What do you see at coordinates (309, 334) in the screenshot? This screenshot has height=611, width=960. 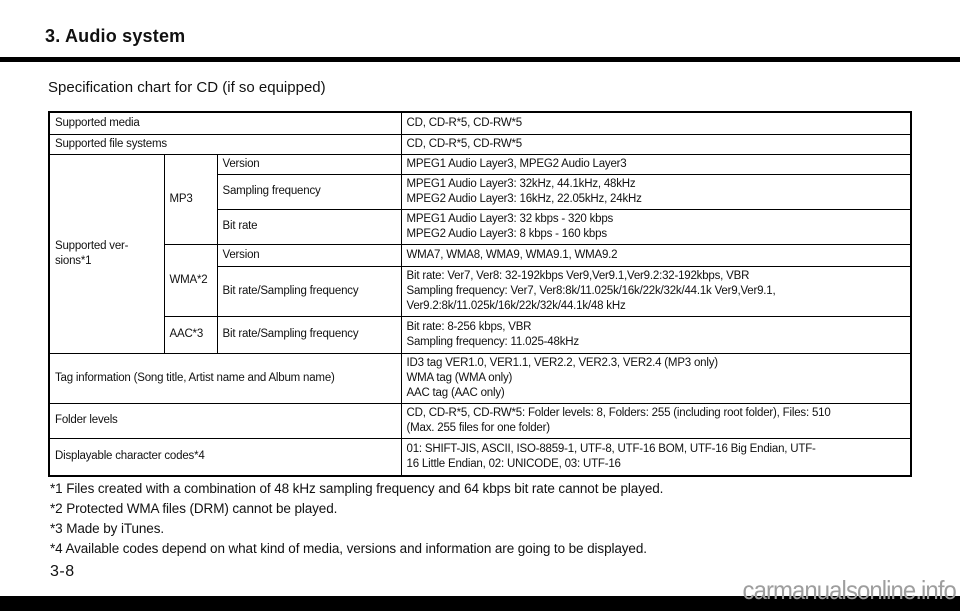 I see `aac-bitrate-param: Bit rate/Sampling frequency` at bounding box center [309, 334].